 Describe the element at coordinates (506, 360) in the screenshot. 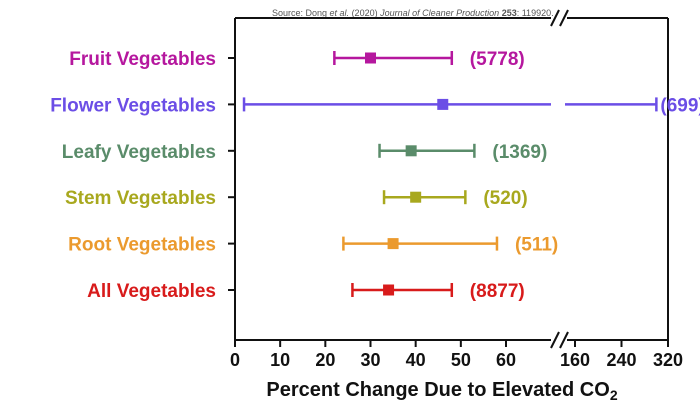

I see `x-tick-label: 60` at that location.